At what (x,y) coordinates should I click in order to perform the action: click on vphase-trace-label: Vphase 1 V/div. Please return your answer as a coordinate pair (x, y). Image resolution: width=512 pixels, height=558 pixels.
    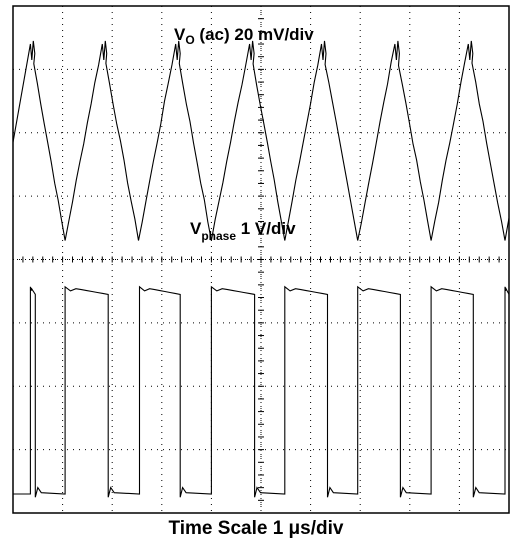
    Looking at the image, I should click on (243, 231).